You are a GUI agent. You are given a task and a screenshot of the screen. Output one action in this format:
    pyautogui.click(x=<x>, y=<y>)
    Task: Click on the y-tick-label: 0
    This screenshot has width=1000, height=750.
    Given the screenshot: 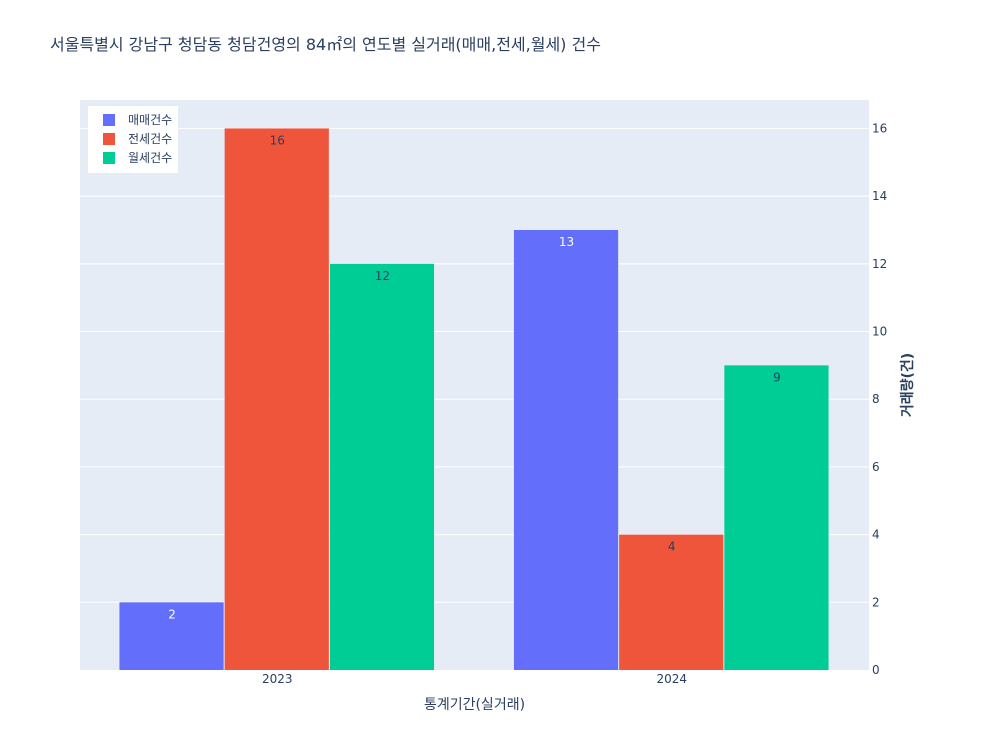 What is the action you would take?
    pyautogui.click(x=876, y=670)
    